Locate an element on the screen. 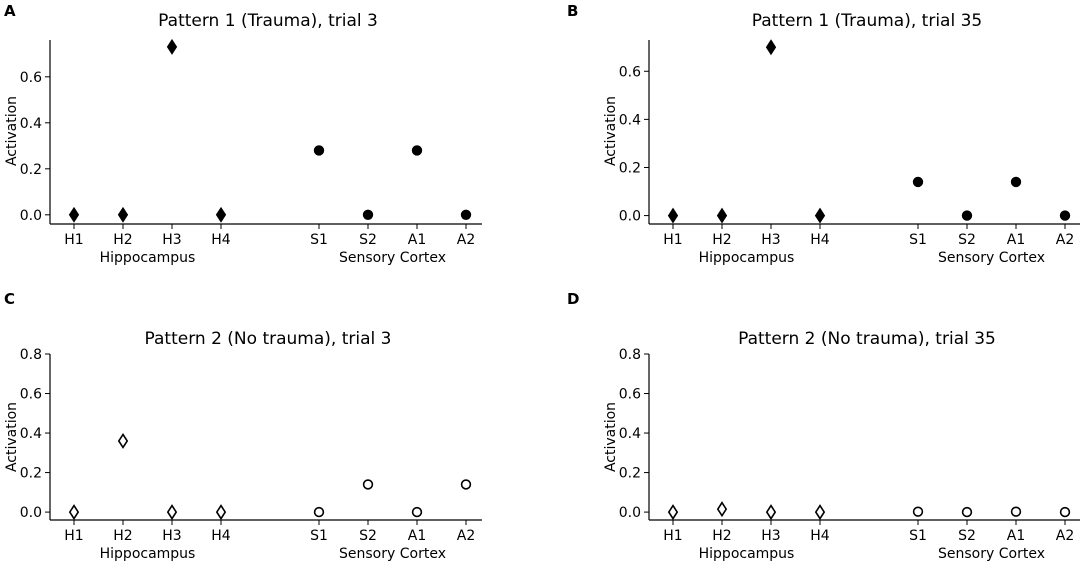 This screenshot has height=576, width=1084. panel-title: Pattern 1 (Trauma), trial 3 is located at coordinates (268, 21).